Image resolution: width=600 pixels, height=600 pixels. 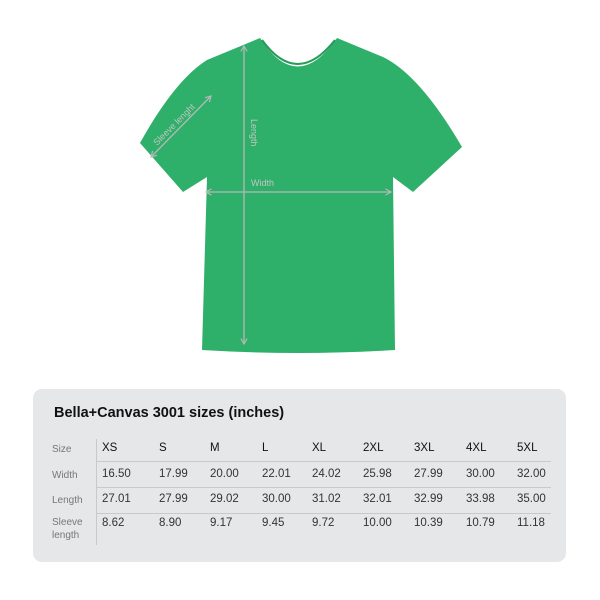 What do you see at coordinates (173, 474) in the screenshot?
I see `table-cell: 17.99` at bounding box center [173, 474].